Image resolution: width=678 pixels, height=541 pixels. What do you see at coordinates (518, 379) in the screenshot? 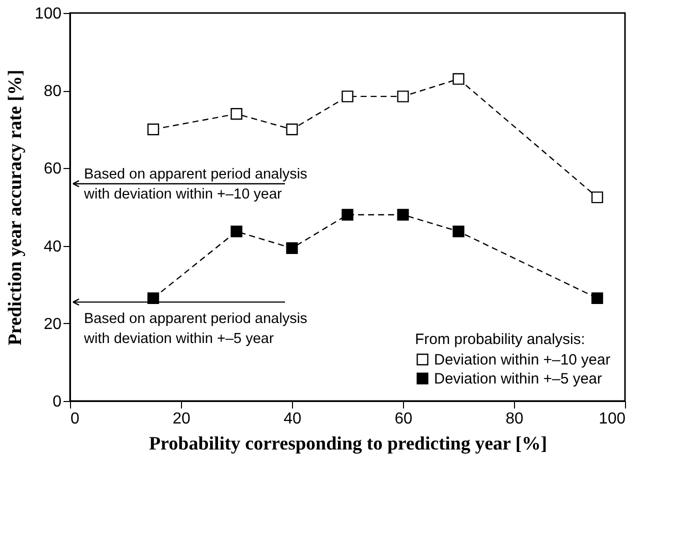
I see `legend-label: Deviation within +–5 year` at bounding box center [518, 379].